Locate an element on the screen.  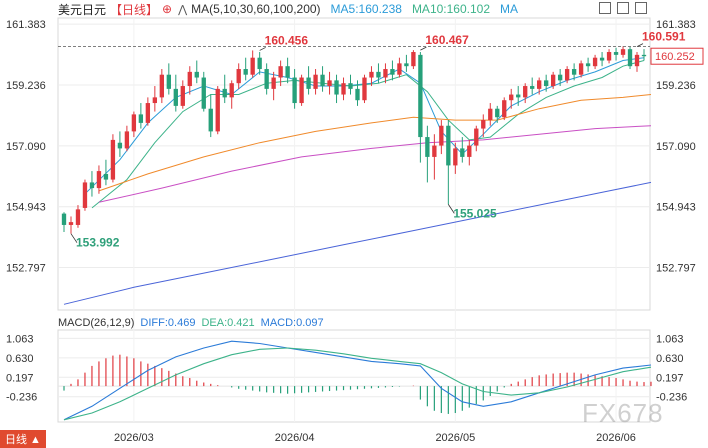
ma-more: MA is located at coordinates (509, 9).